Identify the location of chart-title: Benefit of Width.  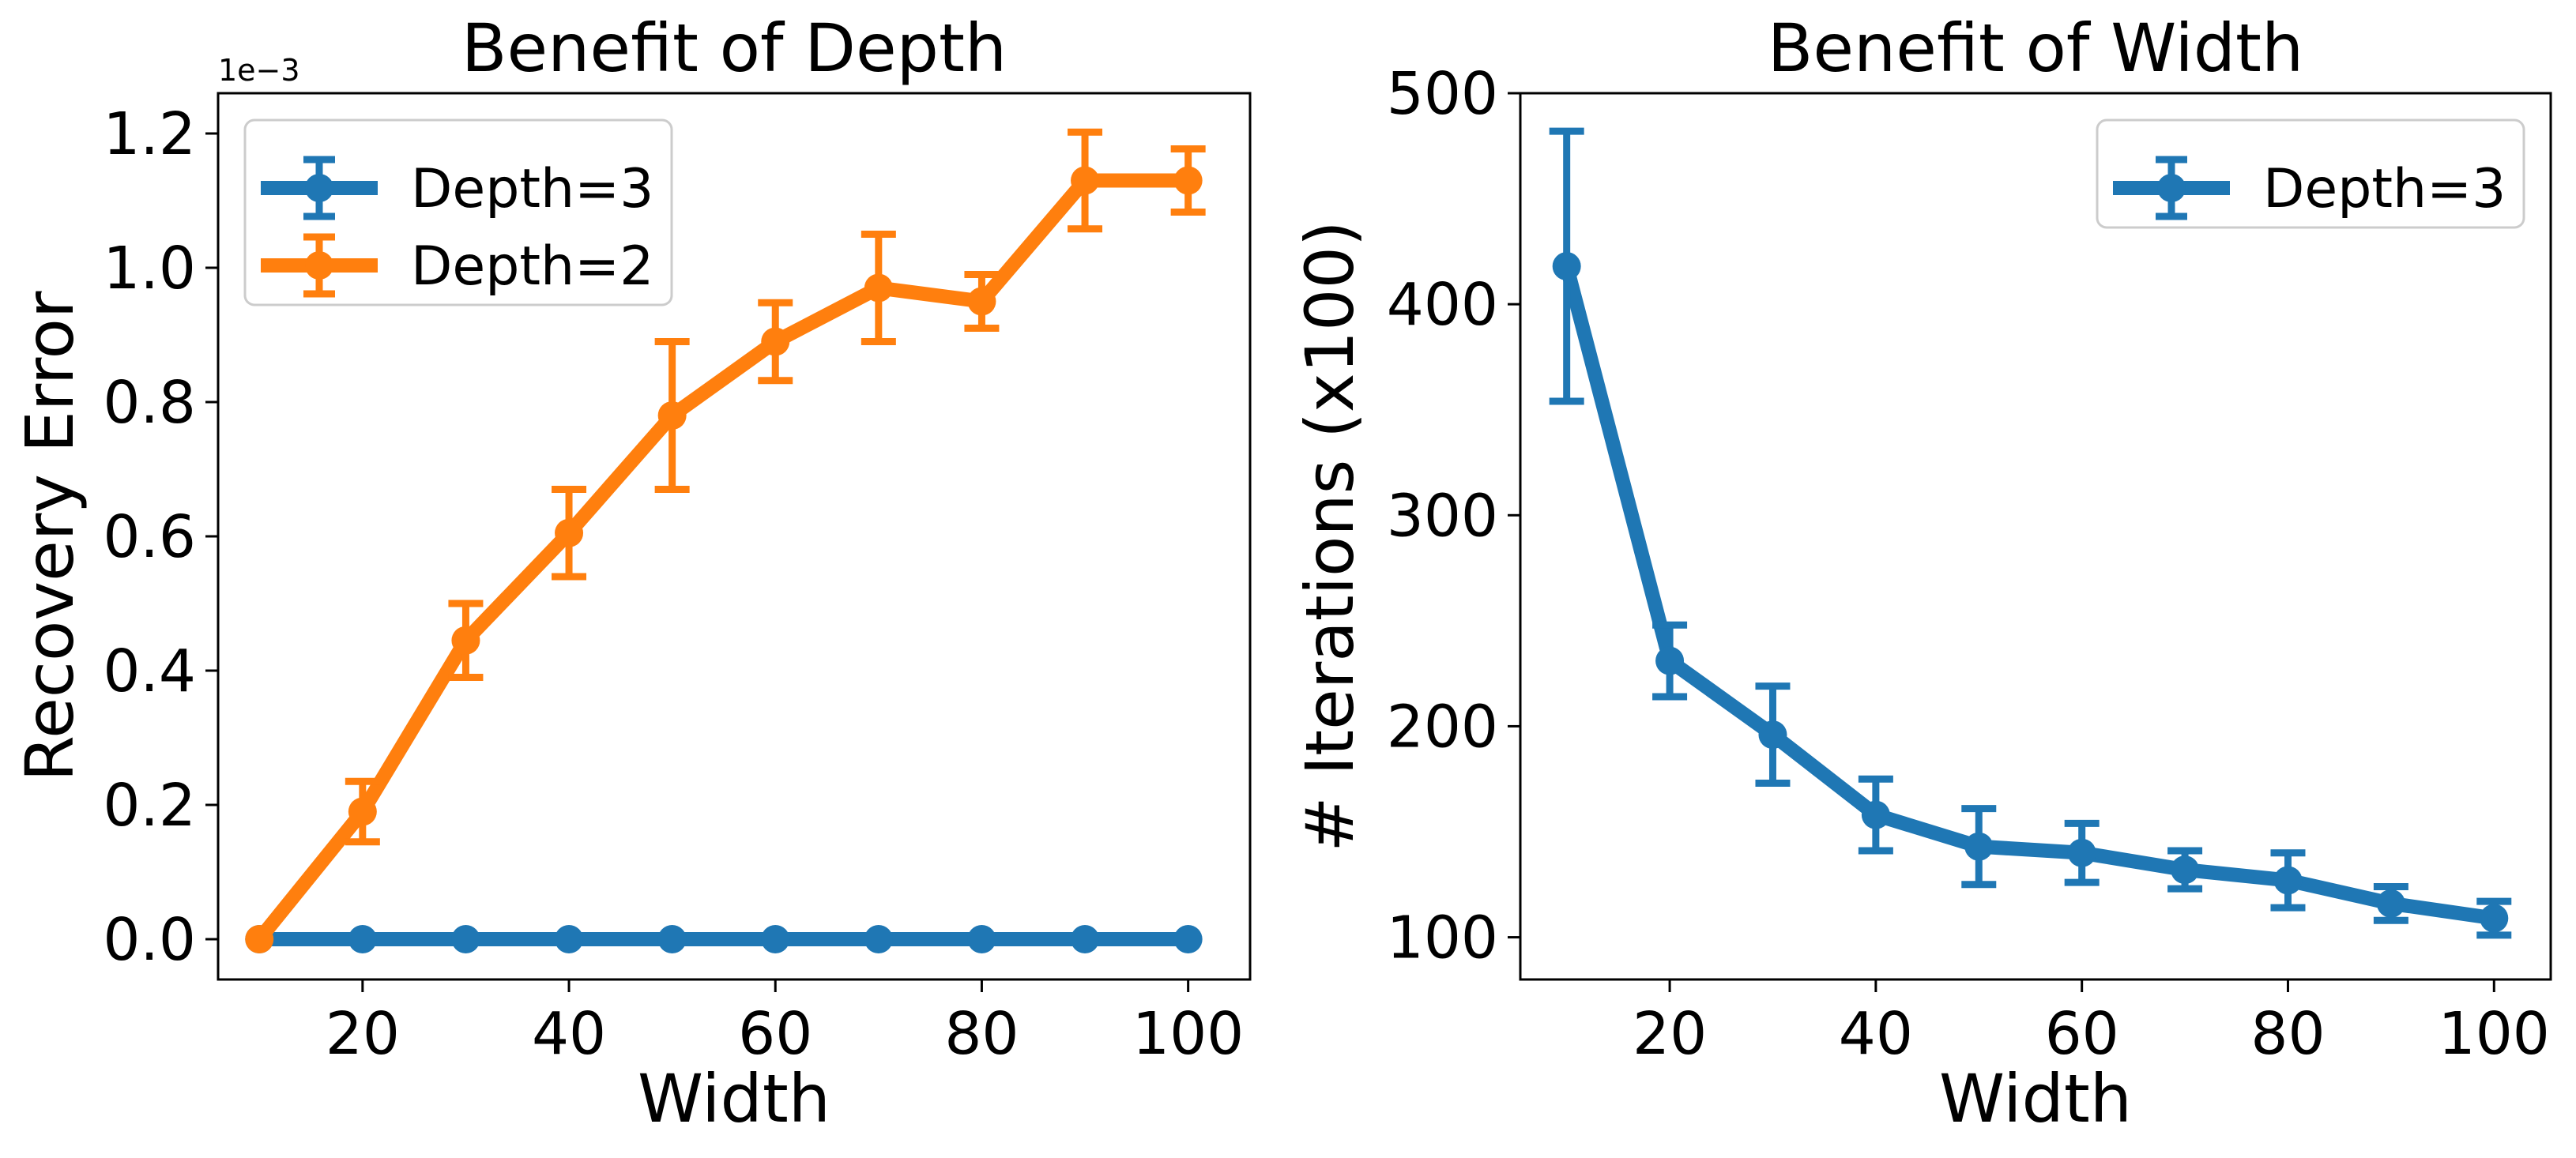
(2035, 48).